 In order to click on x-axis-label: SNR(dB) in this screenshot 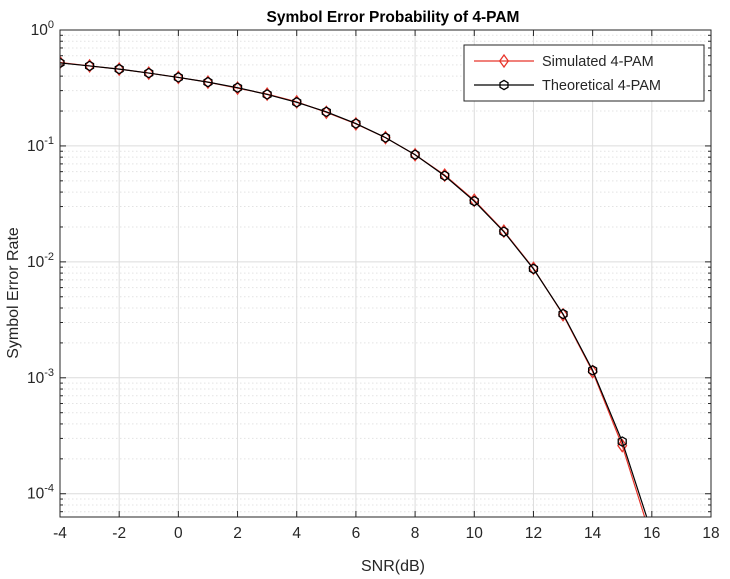, I will do `click(393, 566)`.